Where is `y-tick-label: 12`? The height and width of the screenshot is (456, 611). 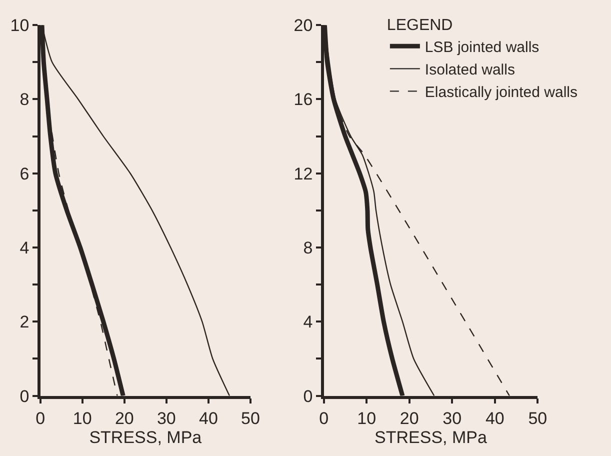 y-tick-label: 12 is located at coordinates (303, 174).